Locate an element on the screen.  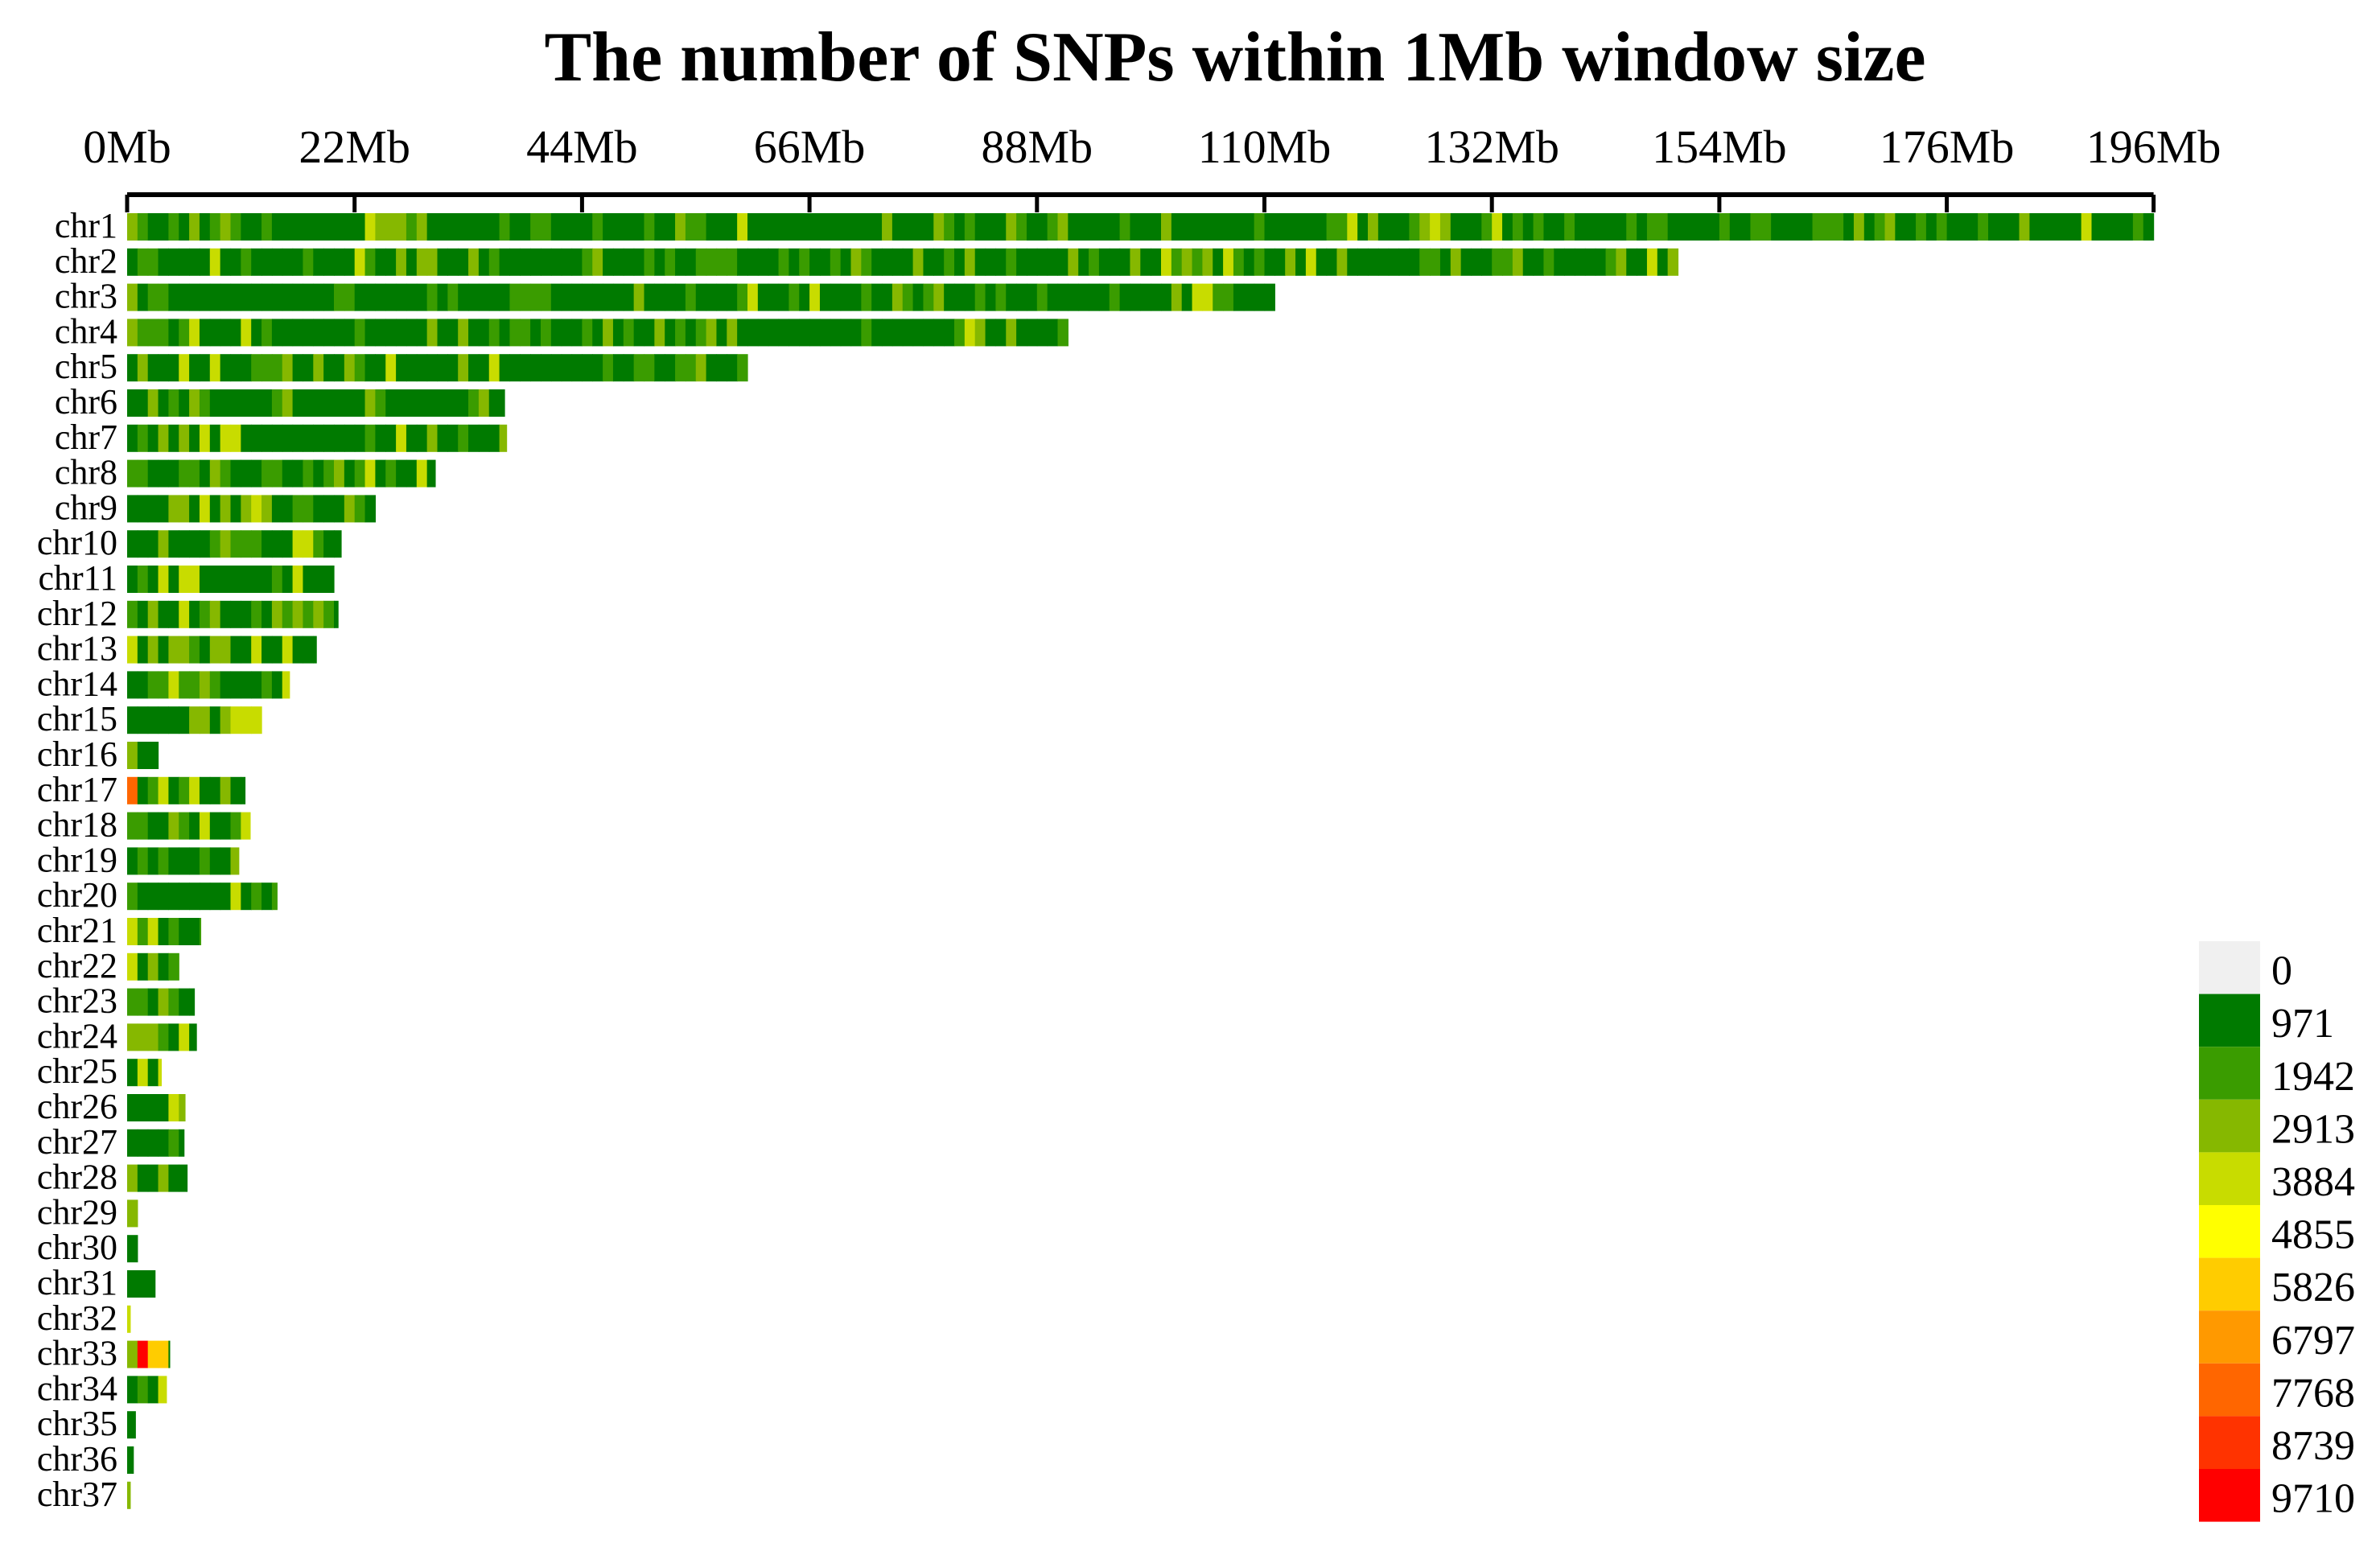
x-tick-label: 0Mb is located at coordinates (127, 147).